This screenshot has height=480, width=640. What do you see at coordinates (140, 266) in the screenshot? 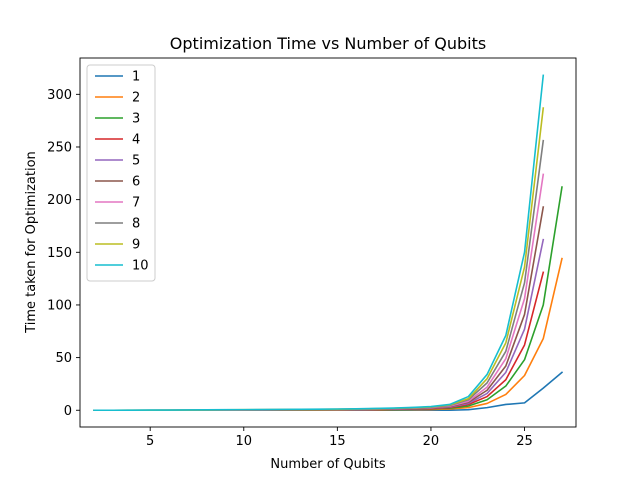
I see `legend-label-10: 10` at bounding box center [140, 266].